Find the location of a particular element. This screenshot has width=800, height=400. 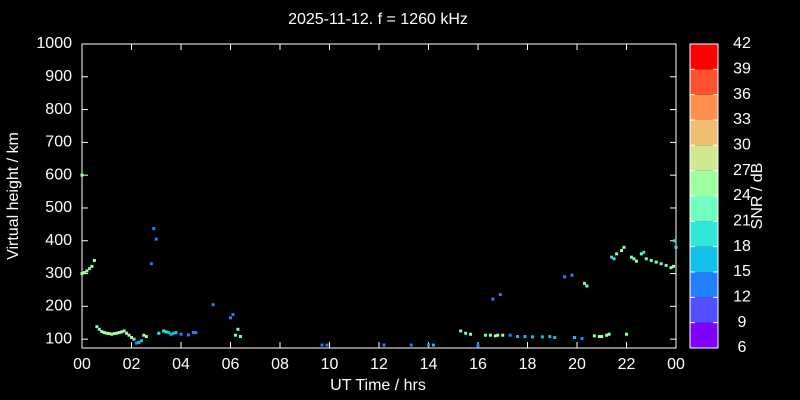

colorbar-tick-label: 39 is located at coordinates (742, 69).